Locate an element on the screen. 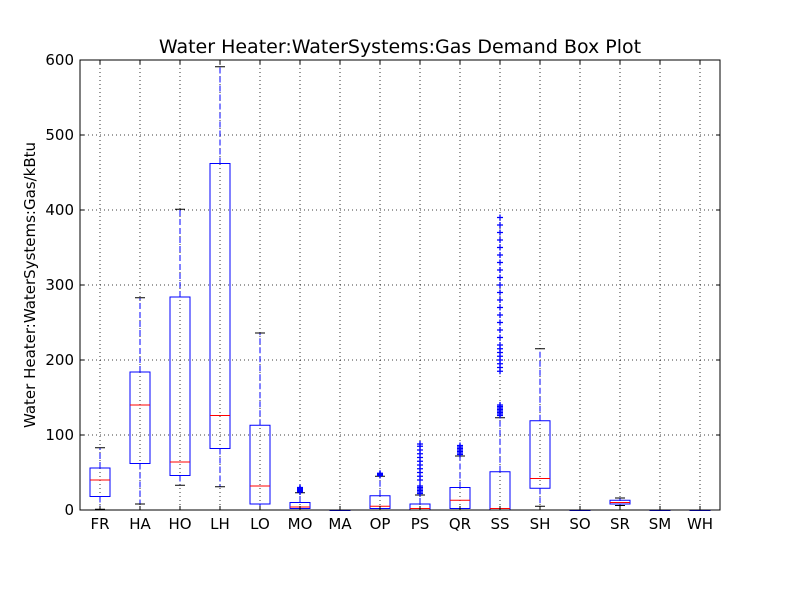 Image resolution: width=800 pixels, height=600 pixels. y-tick-label: 300 is located at coordinates (59, 285).